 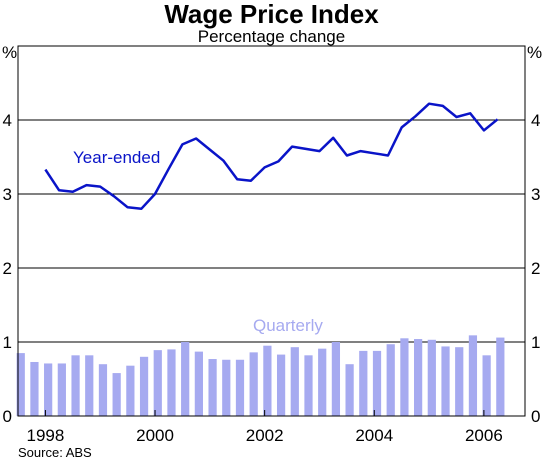 What do you see at coordinates (535, 194) in the screenshot?
I see `y-tick-right-3: 3` at bounding box center [535, 194].